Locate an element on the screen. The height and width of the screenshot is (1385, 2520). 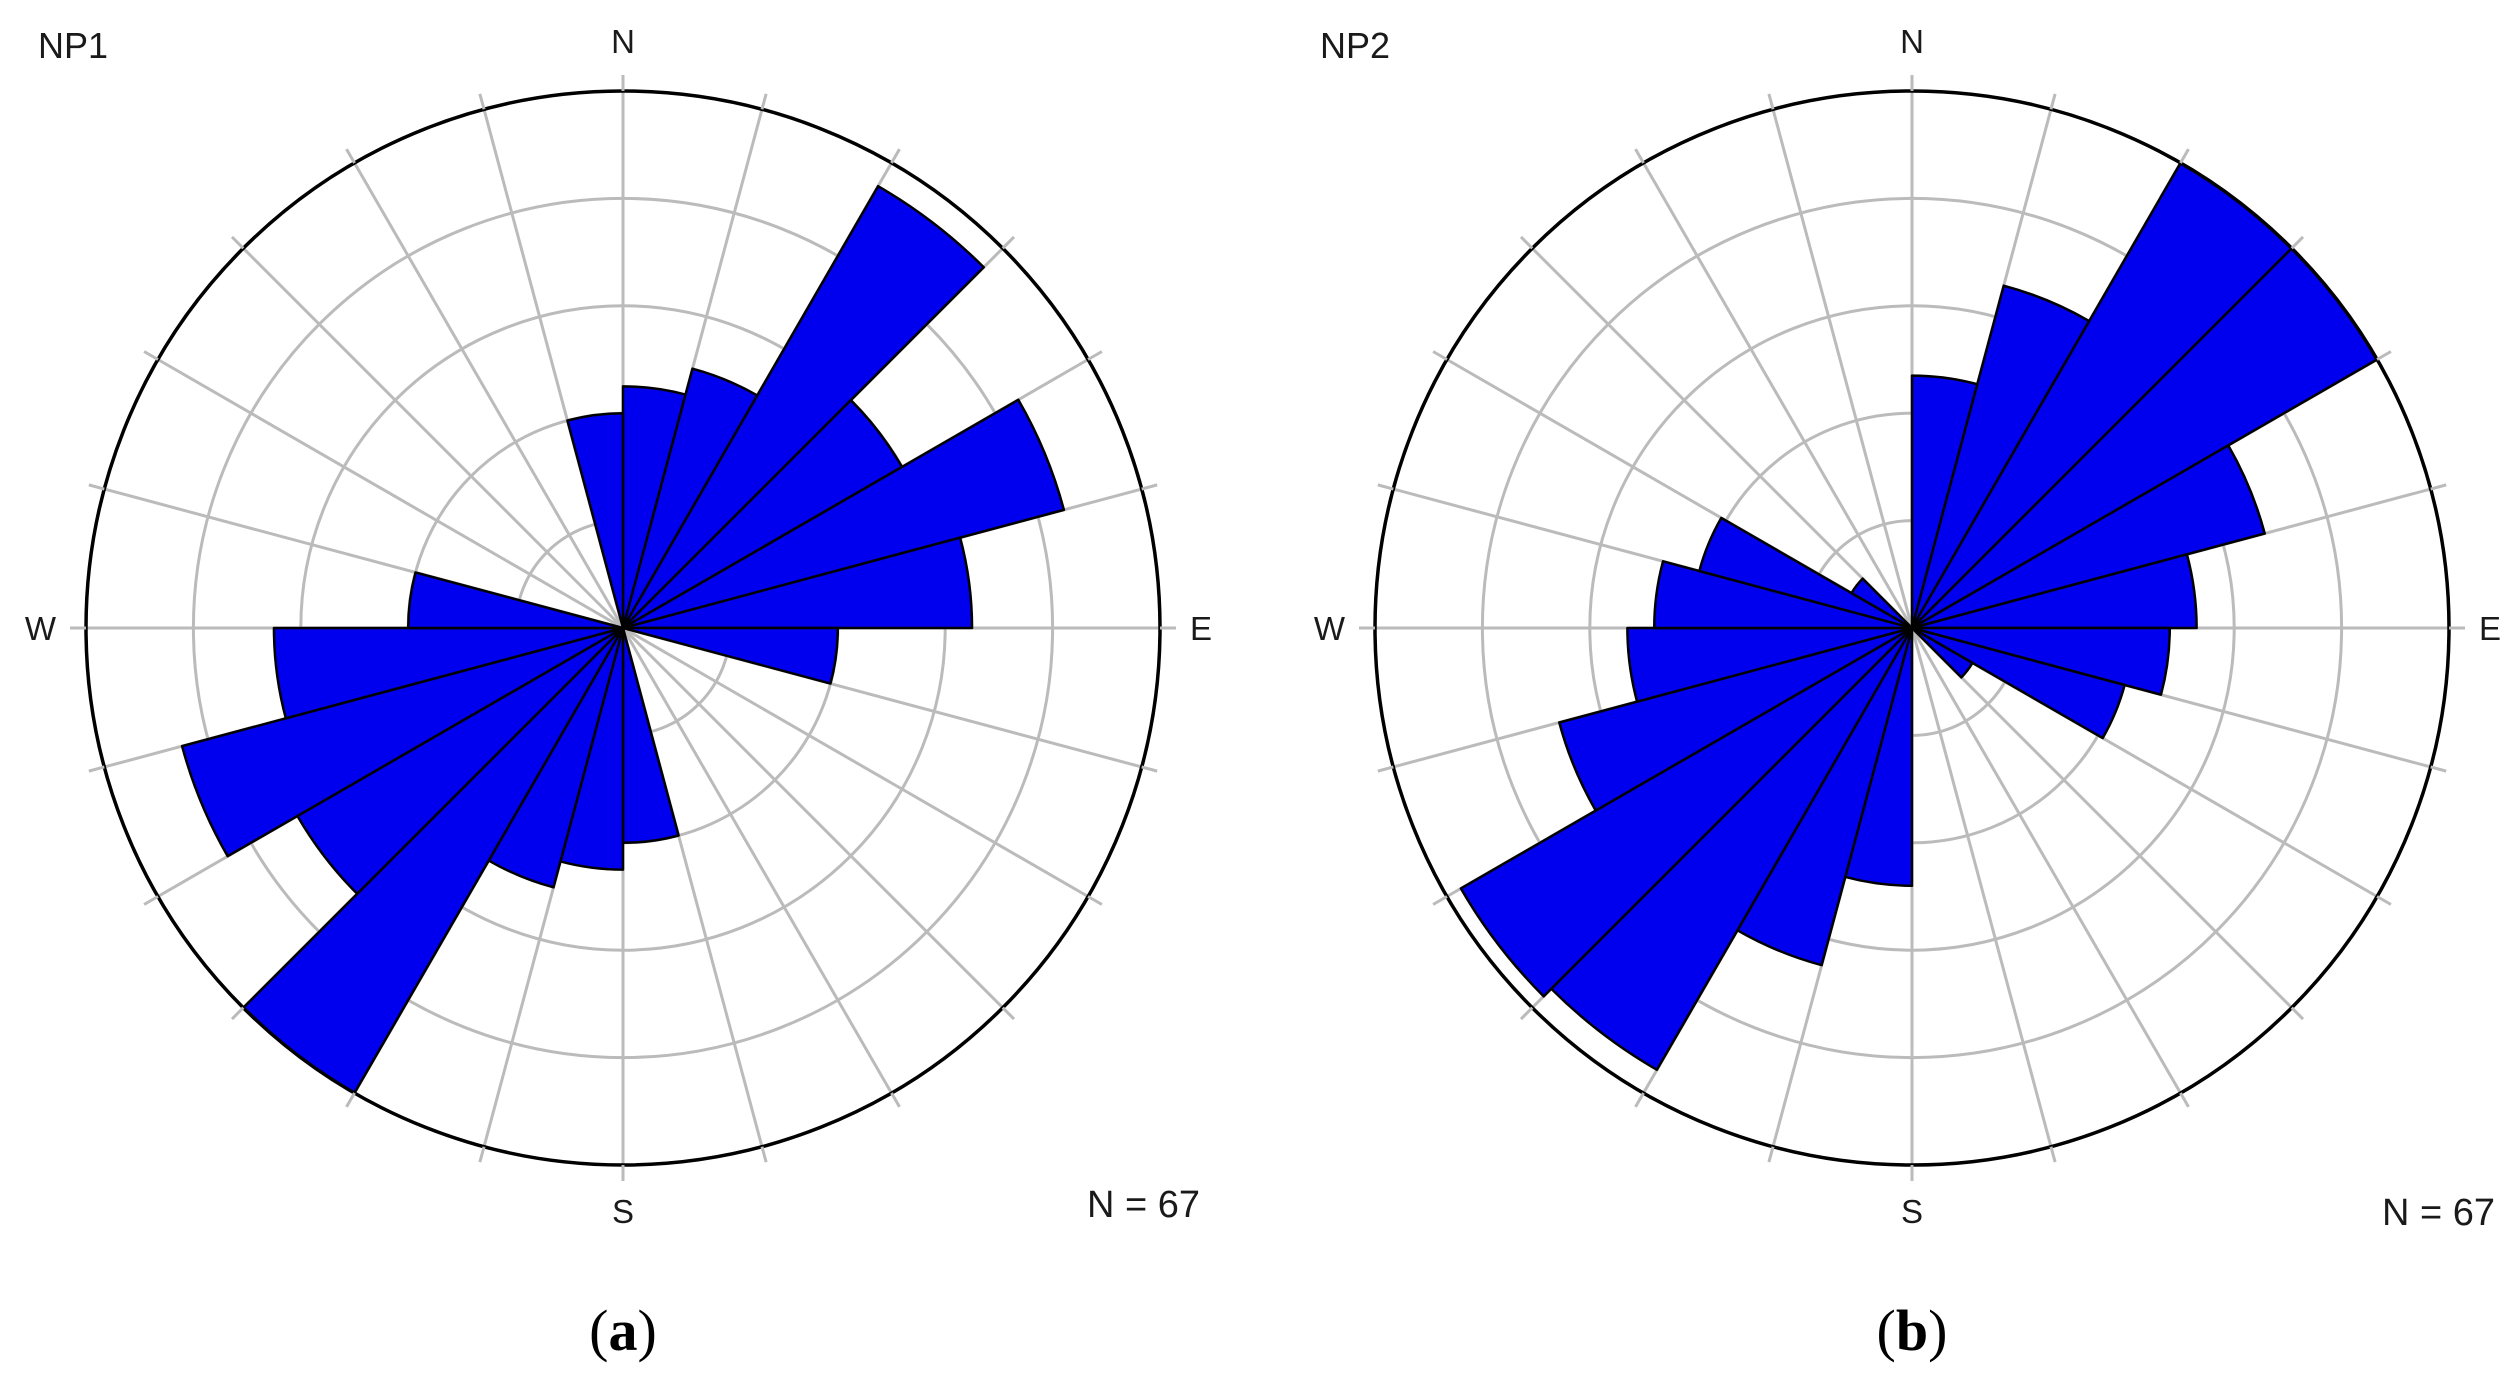
panel-label-np1: NP1 is located at coordinates (73, 45).